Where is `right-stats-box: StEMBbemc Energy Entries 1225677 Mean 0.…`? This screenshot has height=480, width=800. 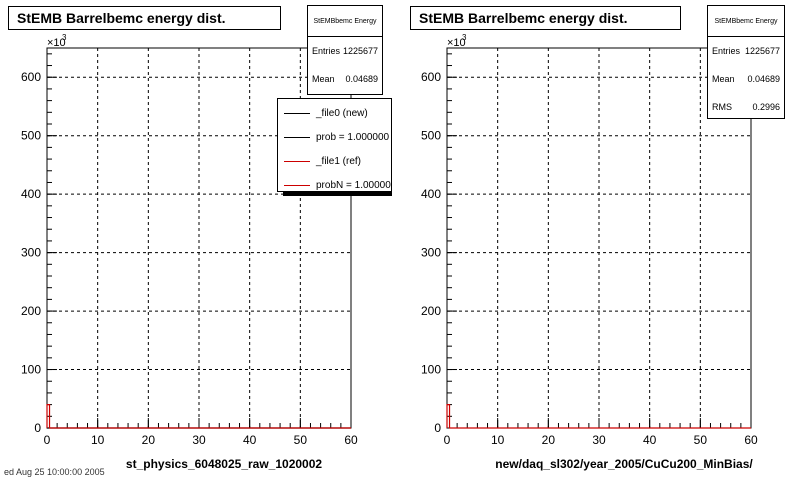
right-stats-box: StEMBbemc Energy Entries 1225677 Mean 0.… is located at coordinates (746, 62).